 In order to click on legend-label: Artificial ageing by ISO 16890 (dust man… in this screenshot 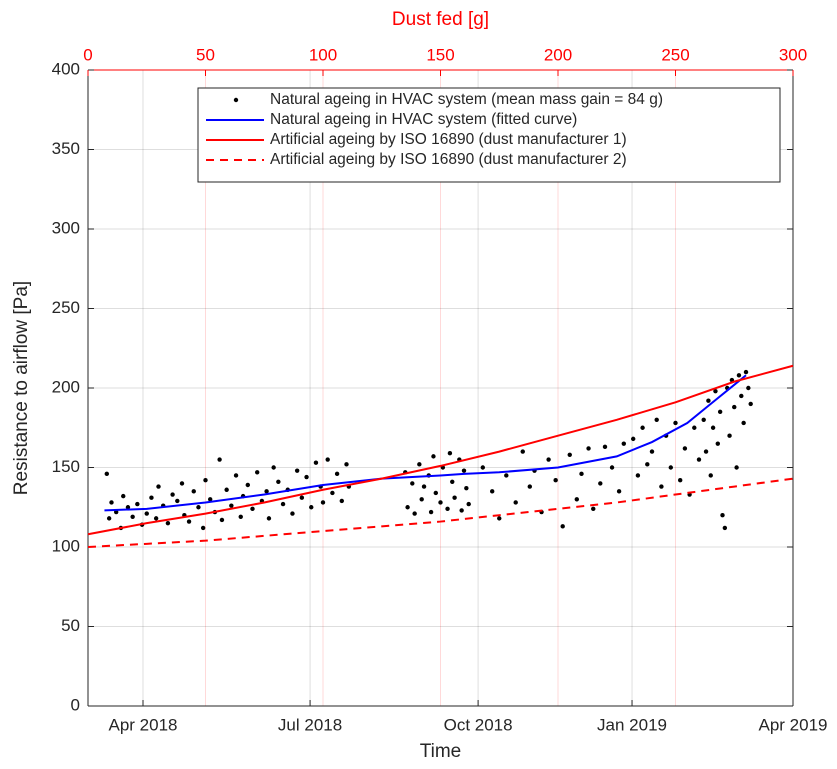, I will do `click(448, 159)`.